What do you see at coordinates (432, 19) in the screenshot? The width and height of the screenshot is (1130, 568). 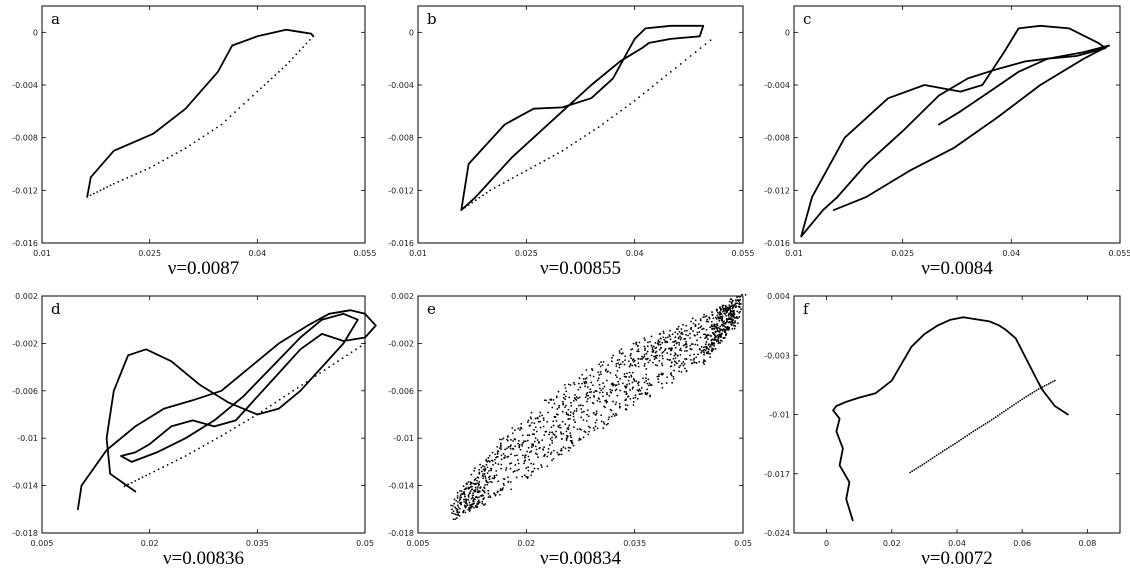 I see `panel-letter: b` at bounding box center [432, 19].